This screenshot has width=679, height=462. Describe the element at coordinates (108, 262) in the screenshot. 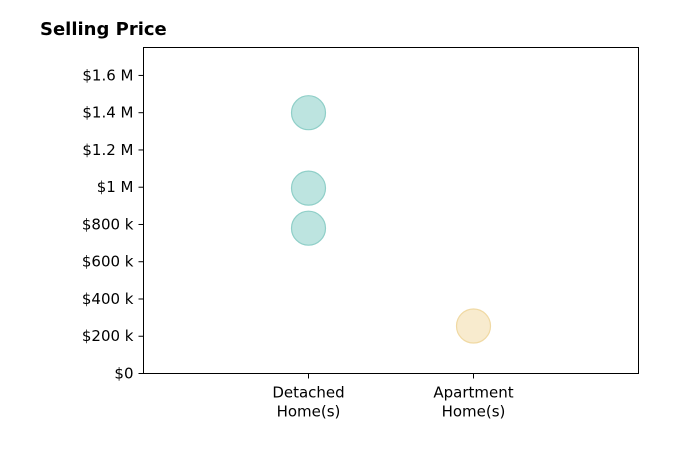

I see `y-tick-label: $600 k` at that location.